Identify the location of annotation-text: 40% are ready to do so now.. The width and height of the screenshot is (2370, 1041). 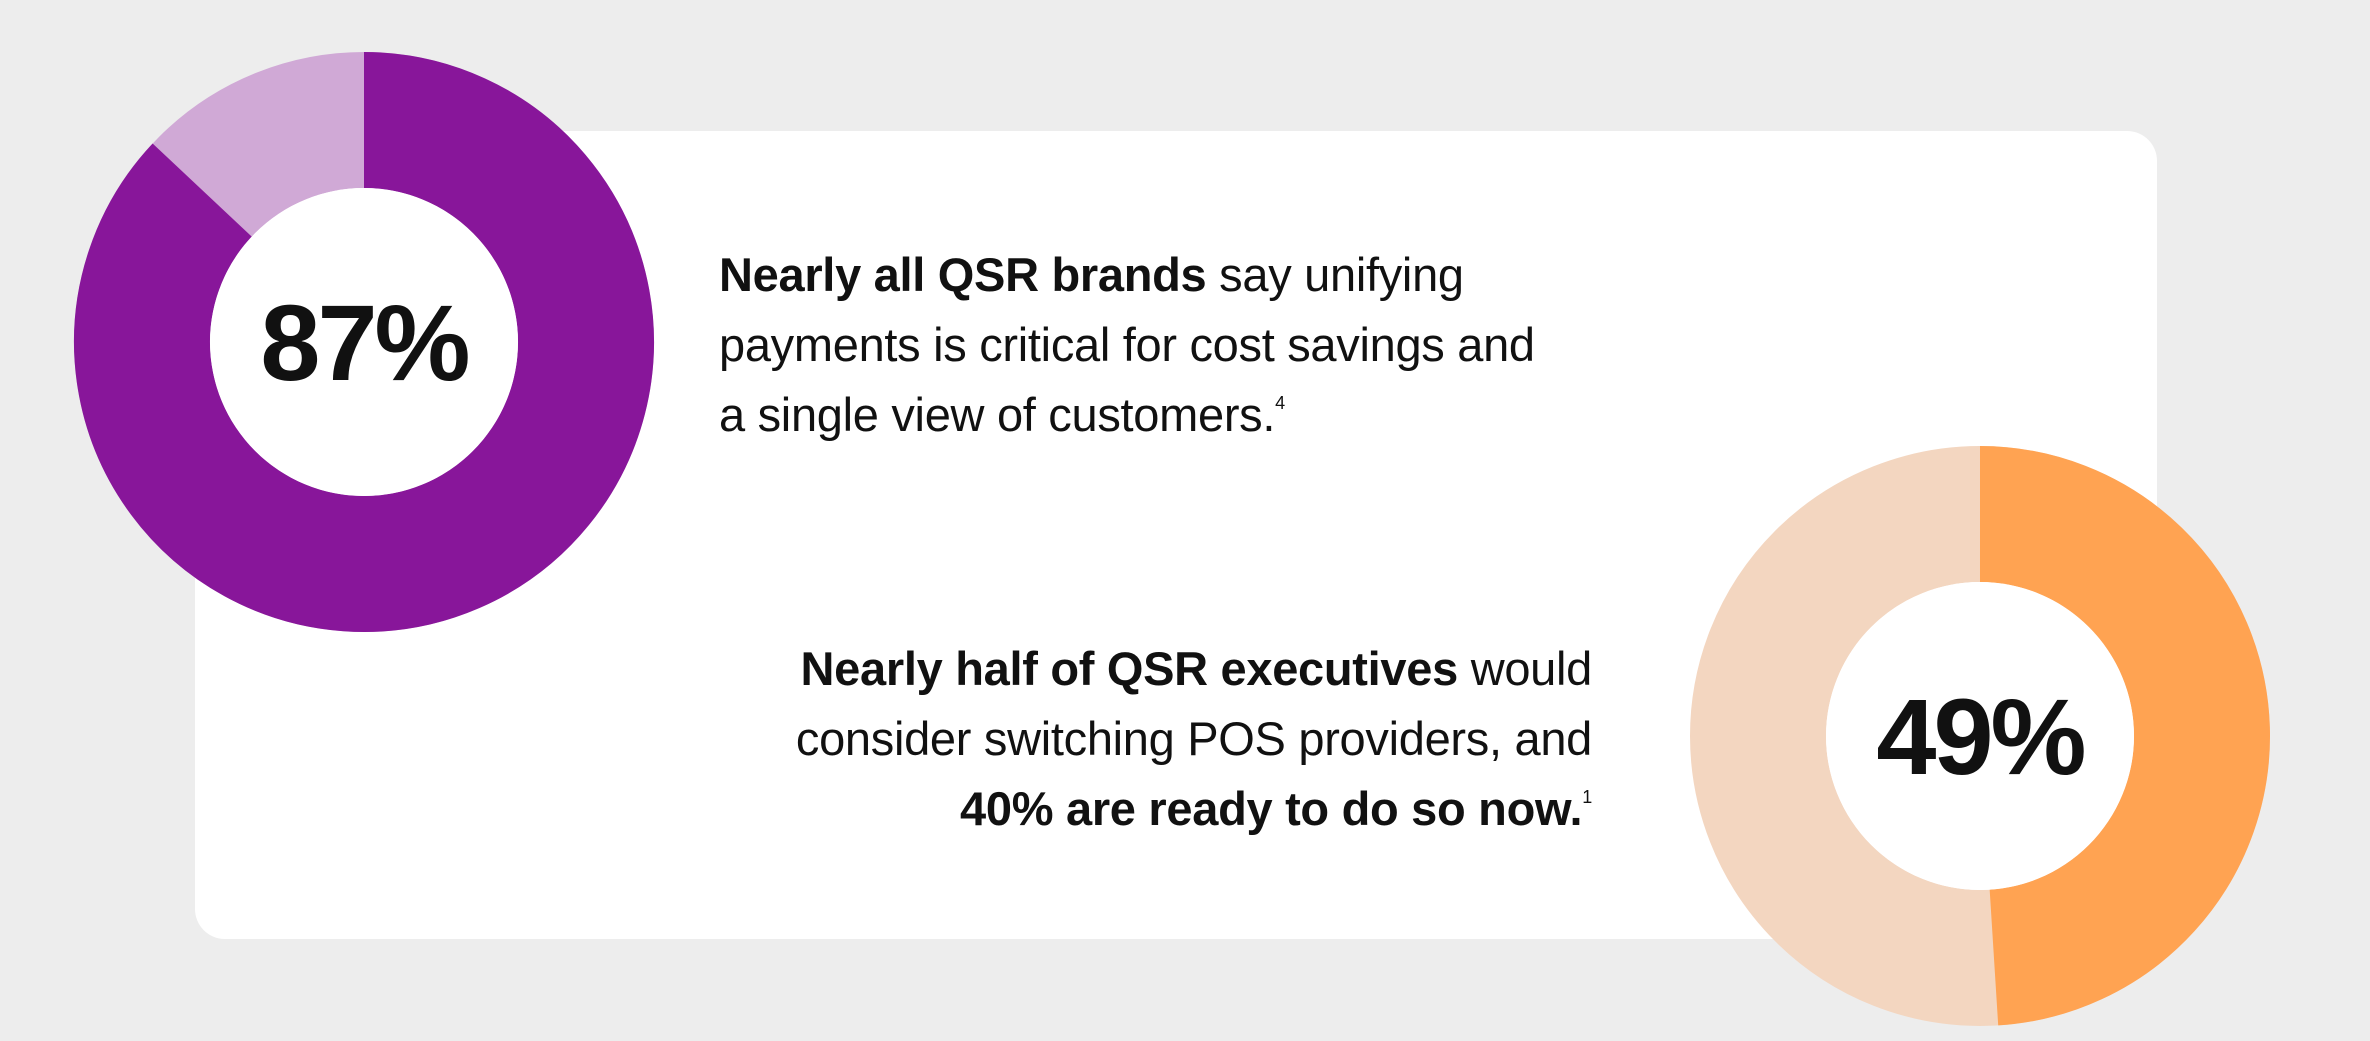
(1271, 808).